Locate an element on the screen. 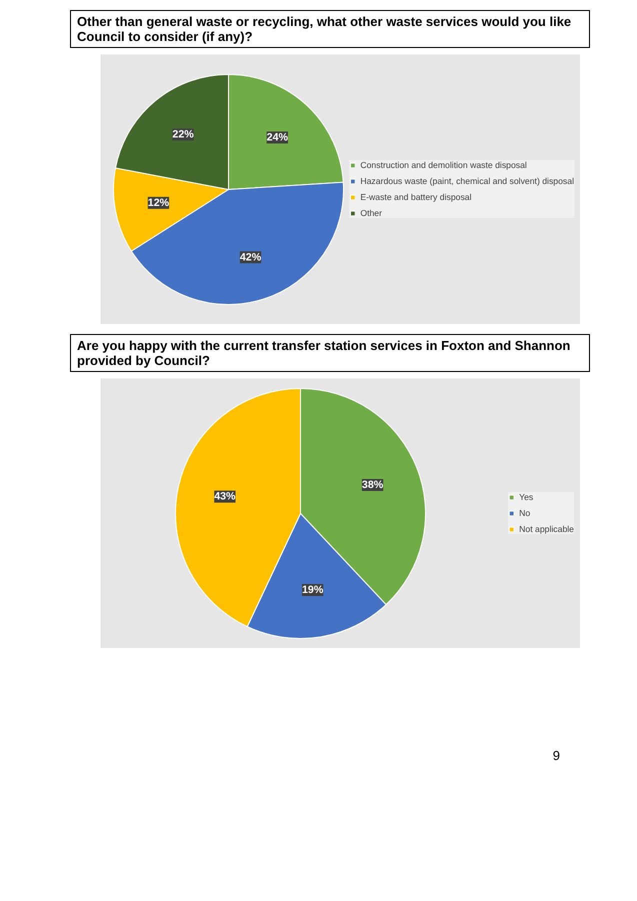  data-label: 43% is located at coordinates (225, 496).